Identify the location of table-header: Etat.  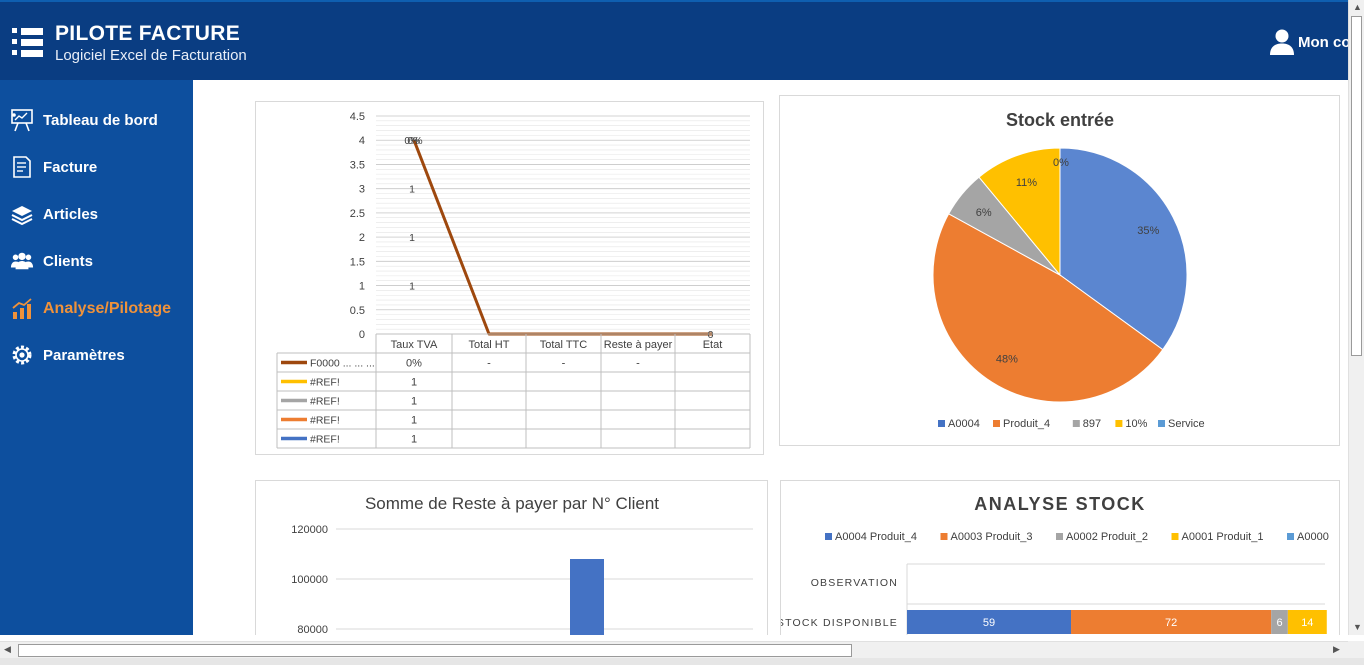
(713, 345).